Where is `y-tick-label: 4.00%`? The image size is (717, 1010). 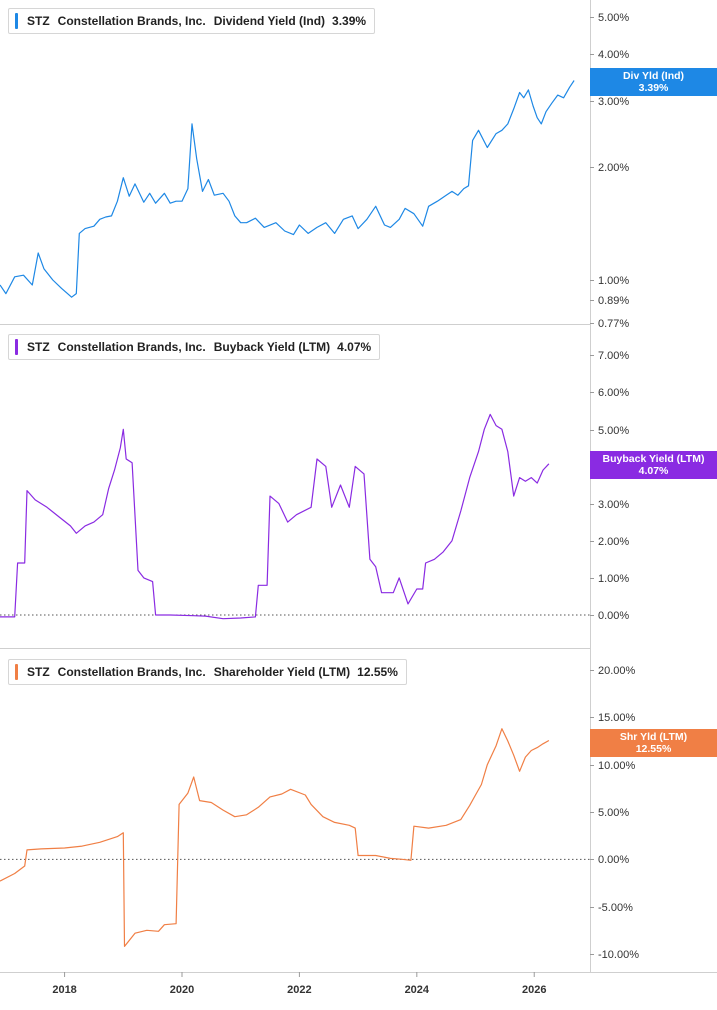
y-tick-label: 4.00% is located at coordinates (613, 55).